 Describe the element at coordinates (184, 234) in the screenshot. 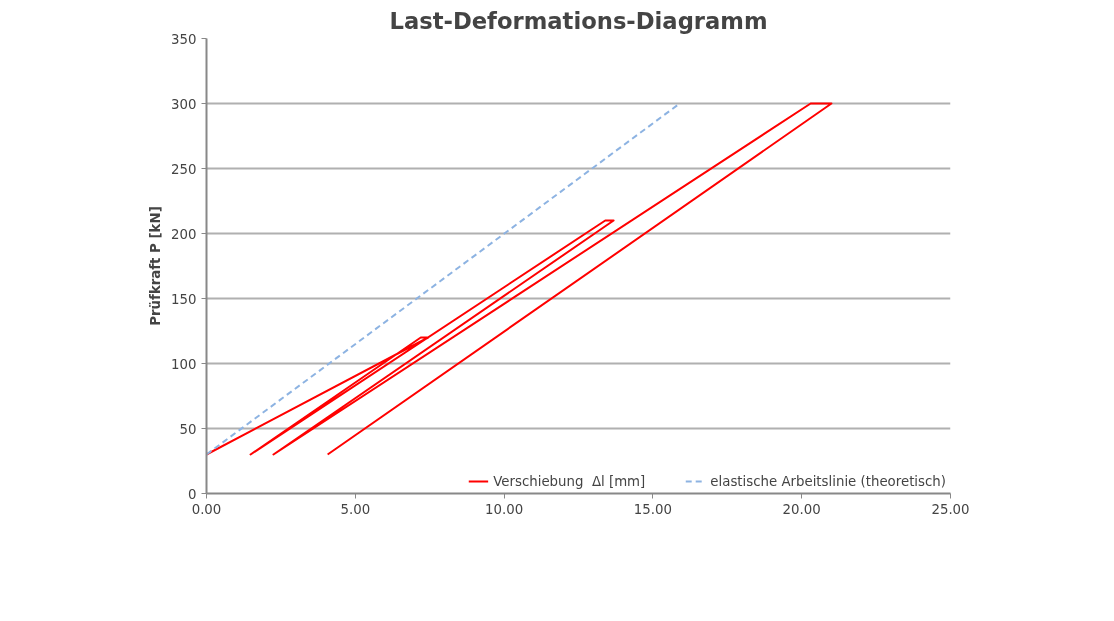

I see `y-tick-label: 200` at that location.